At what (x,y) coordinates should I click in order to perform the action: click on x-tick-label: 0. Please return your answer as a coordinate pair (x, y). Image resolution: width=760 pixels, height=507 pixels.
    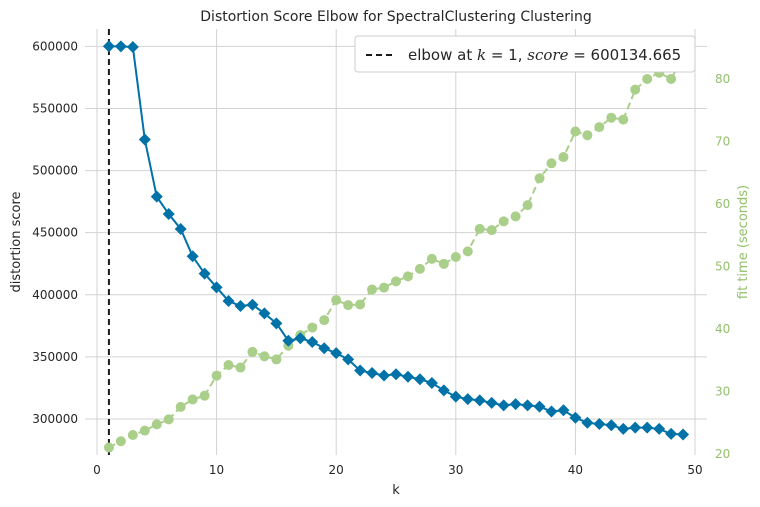
    Looking at the image, I should click on (97, 470).